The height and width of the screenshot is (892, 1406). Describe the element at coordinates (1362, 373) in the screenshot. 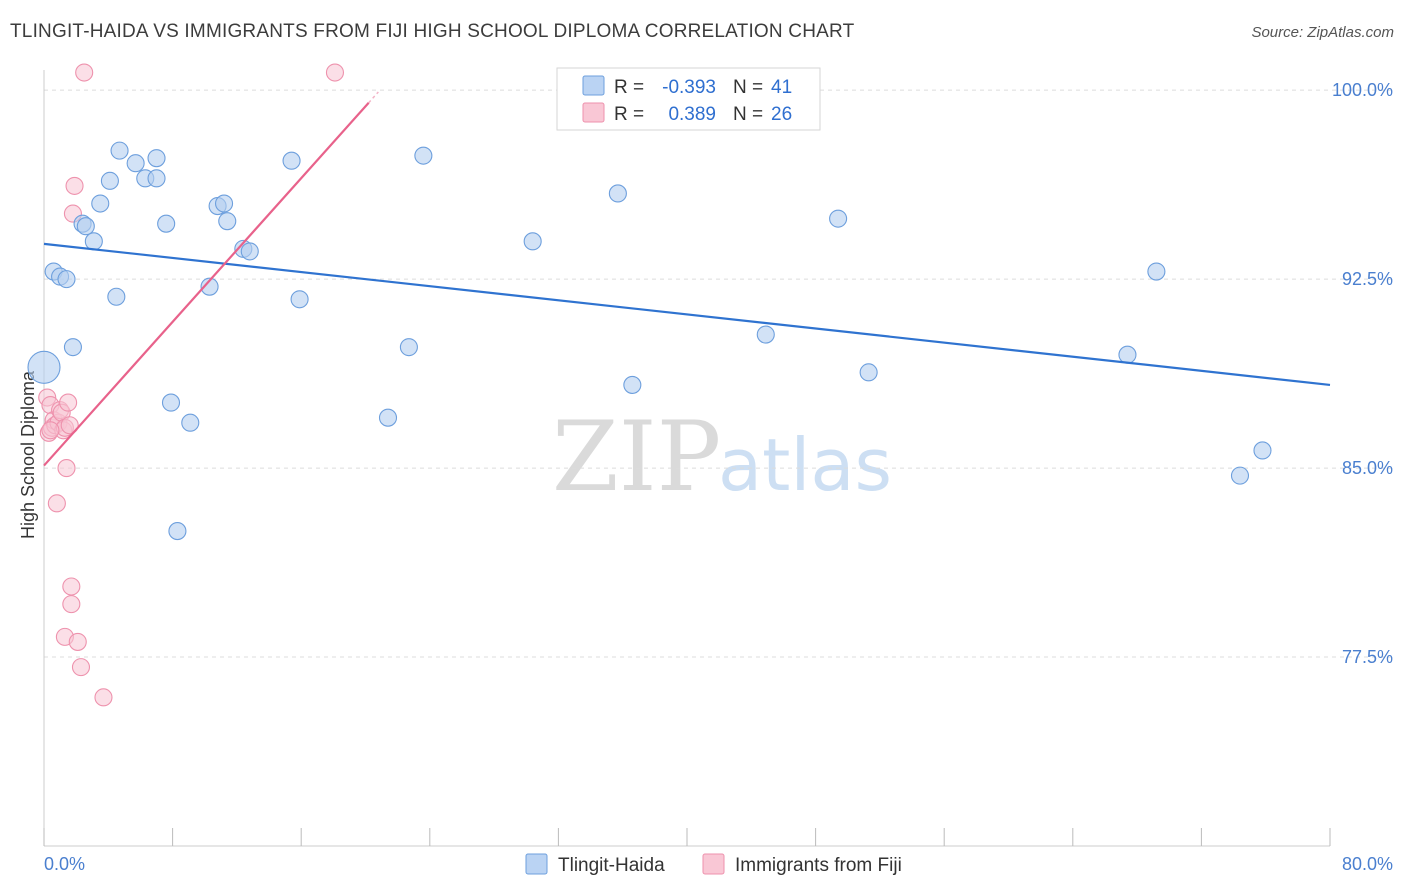

I see `y-tick-labels: 77.5% 85.0% 92.5% 100.0%` at that location.